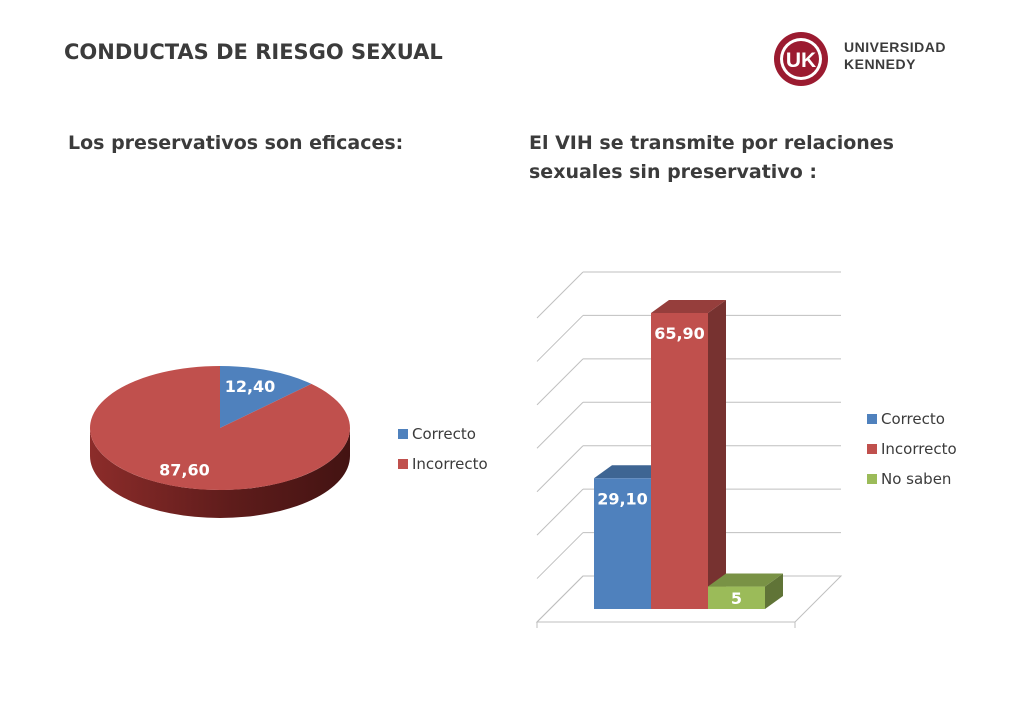 This screenshot has width=1024, height=709. What do you see at coordinates (250, 386) in the screenshot?
I see `pie-data-label: 12,40` at bounding box center [250, 386].